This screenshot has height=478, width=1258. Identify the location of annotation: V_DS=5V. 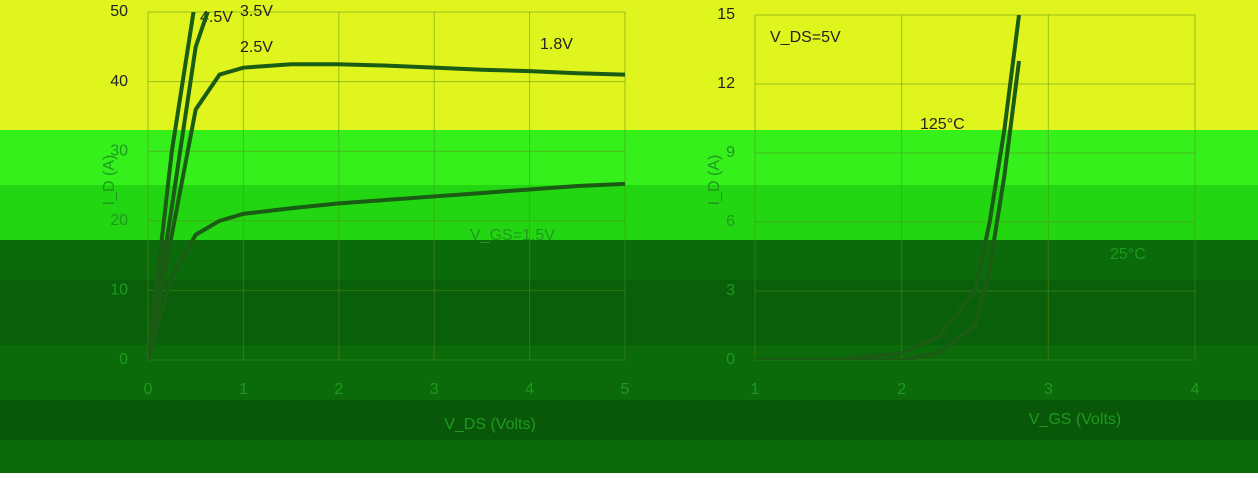
(805, 37).